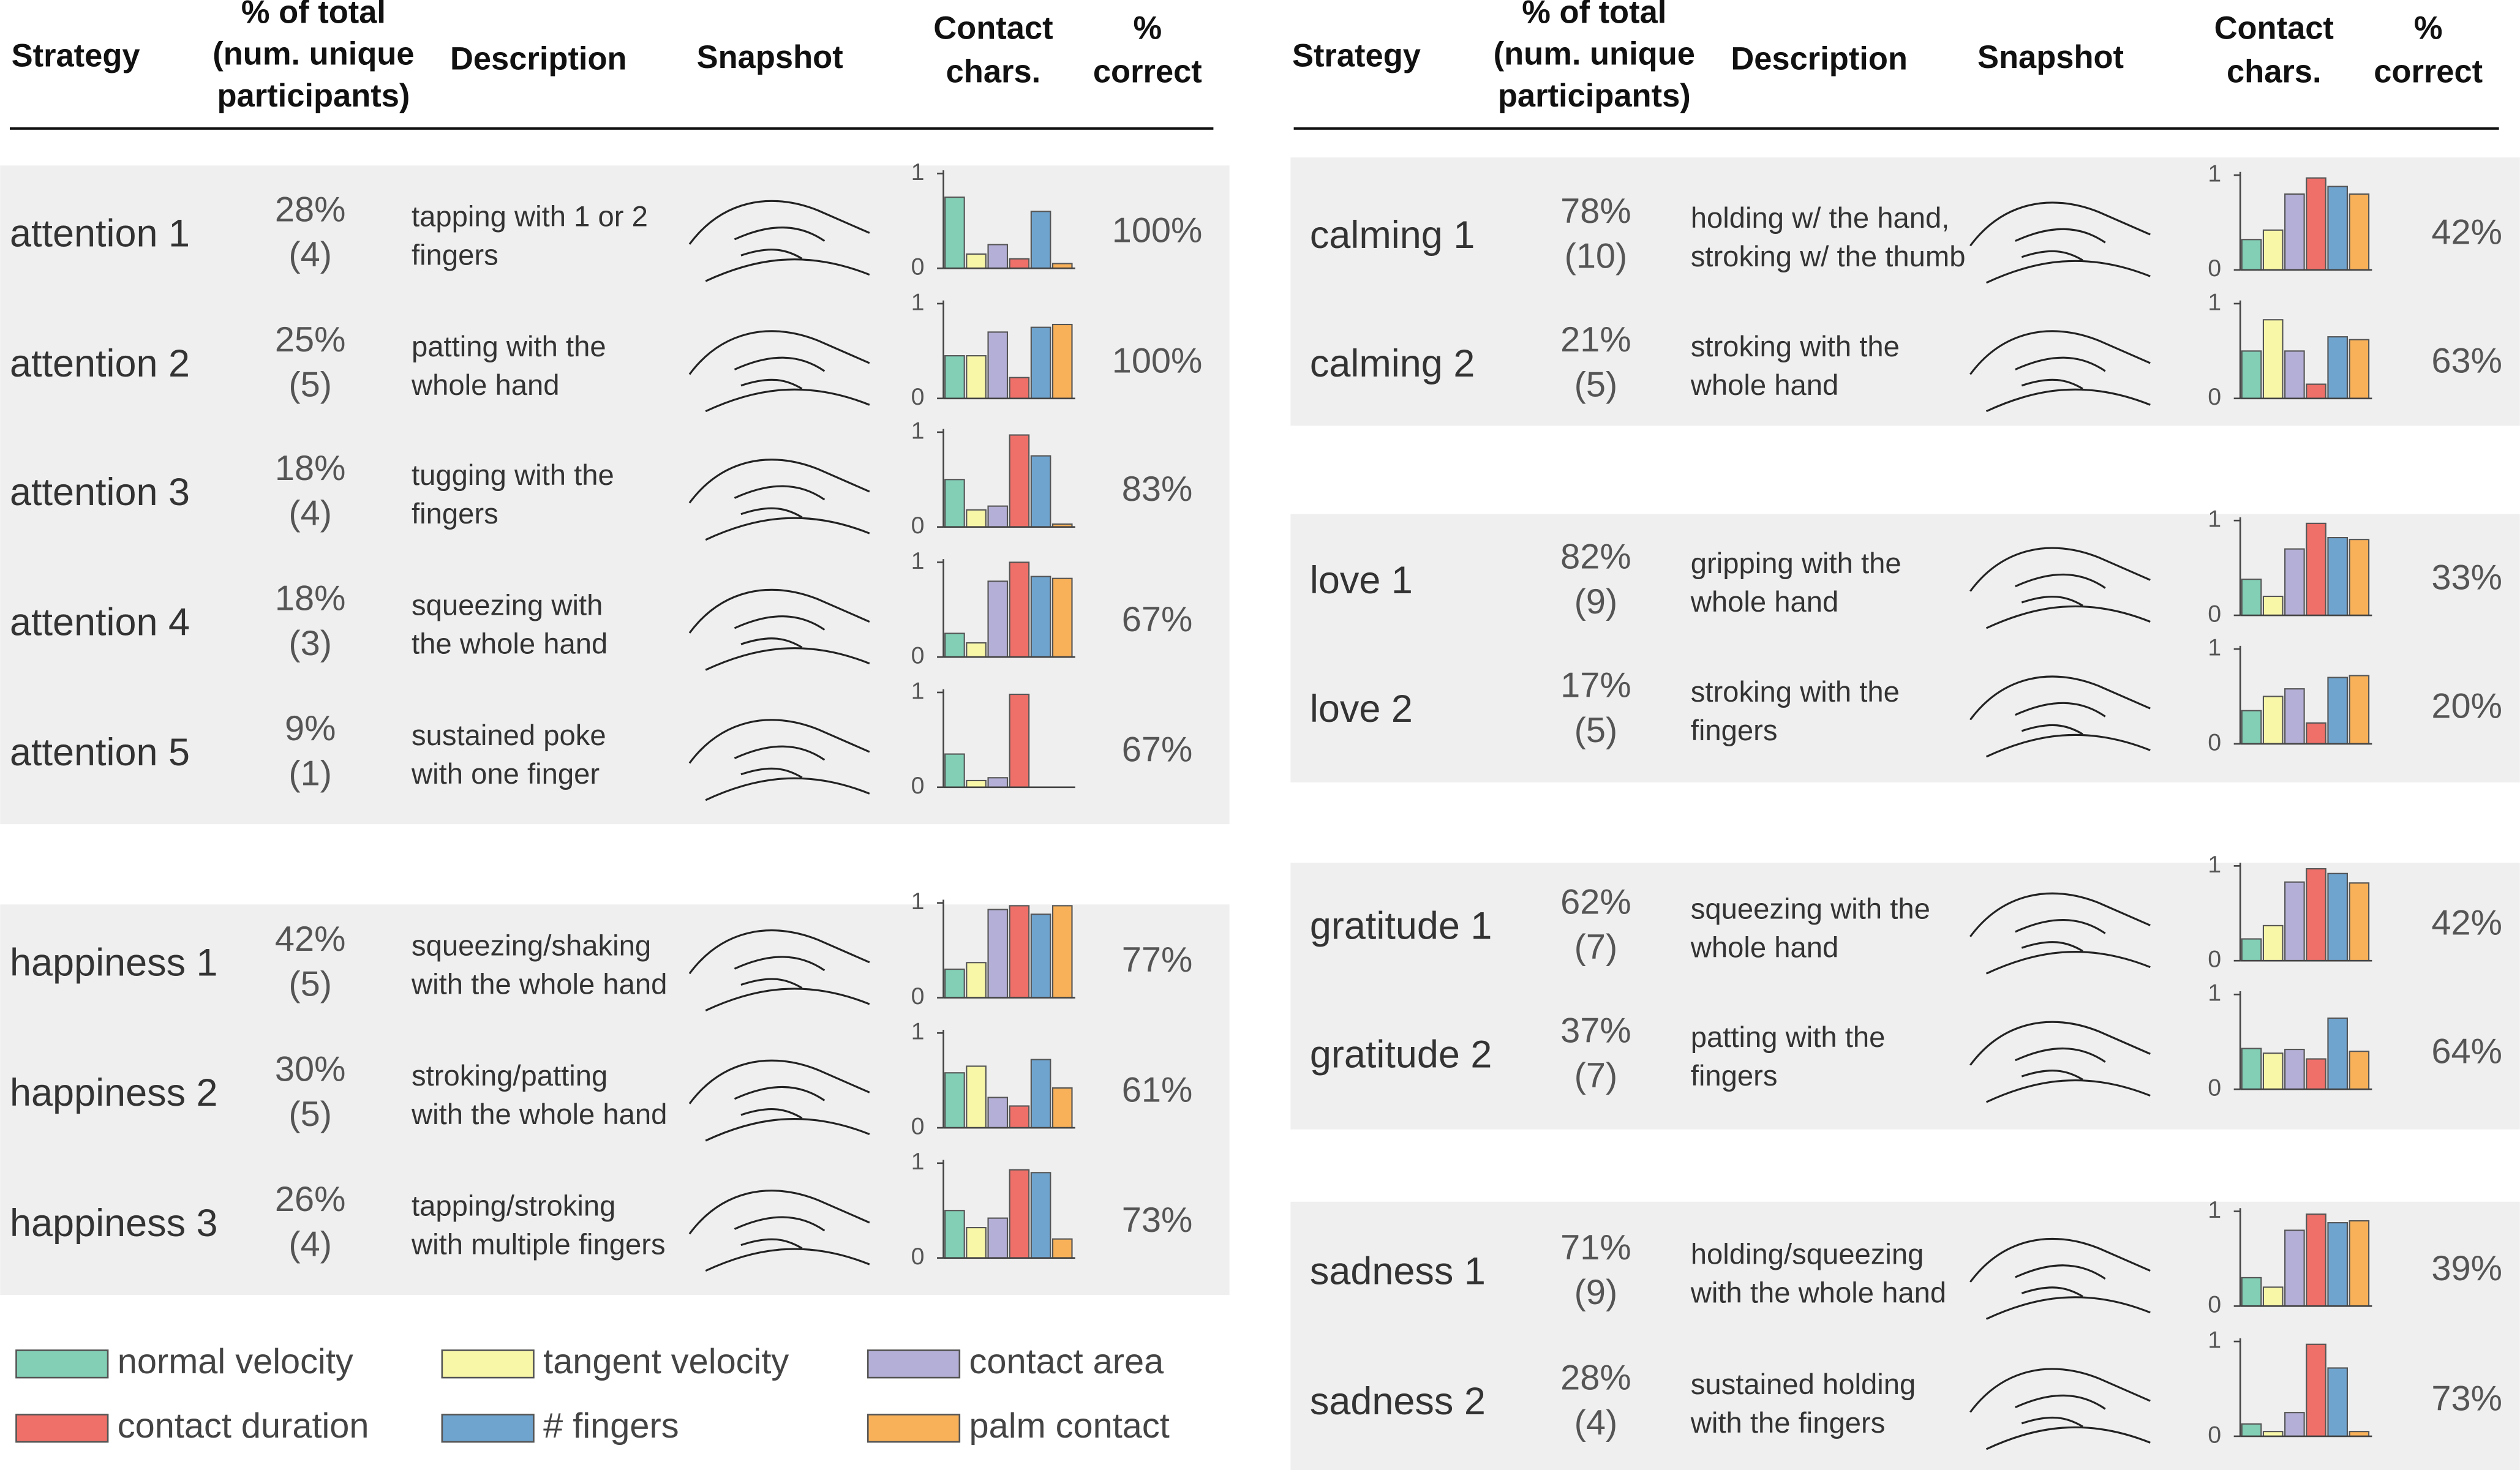 This screenshot has width=2520, height=1470. I want to click on percent-correct: 67%, so click(1157, 619).